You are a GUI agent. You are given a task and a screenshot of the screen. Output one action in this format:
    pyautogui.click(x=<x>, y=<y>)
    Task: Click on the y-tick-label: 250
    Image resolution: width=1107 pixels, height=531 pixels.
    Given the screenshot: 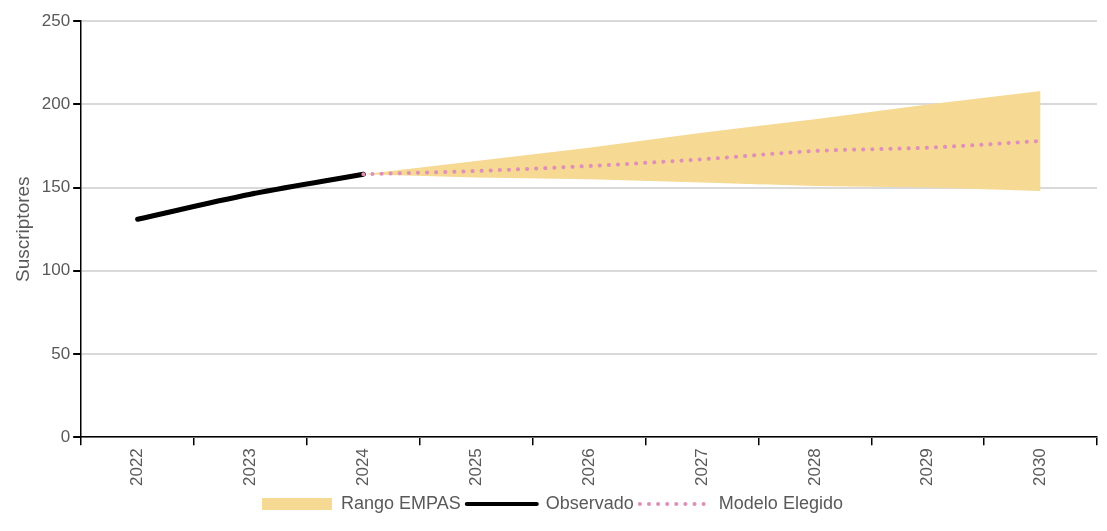 What is the action you would take?
    pyautogui.click(x=56, y=20)
    